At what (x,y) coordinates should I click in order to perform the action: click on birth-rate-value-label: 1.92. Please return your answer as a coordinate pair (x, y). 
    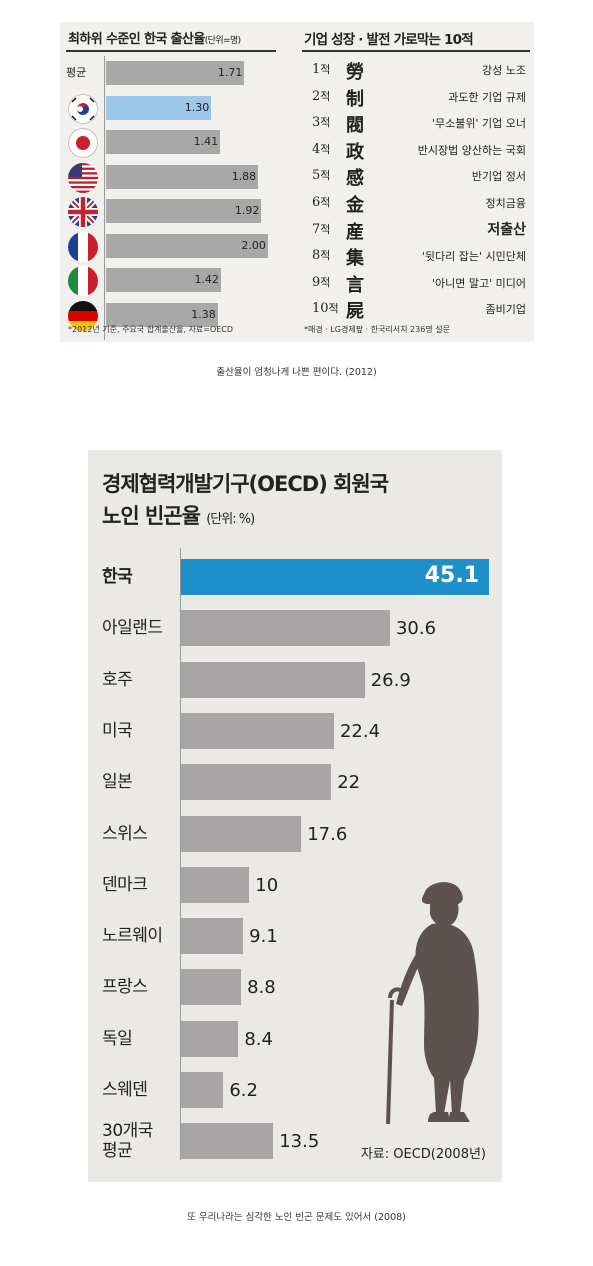
    Looking at the image, I should click on (247, 210).